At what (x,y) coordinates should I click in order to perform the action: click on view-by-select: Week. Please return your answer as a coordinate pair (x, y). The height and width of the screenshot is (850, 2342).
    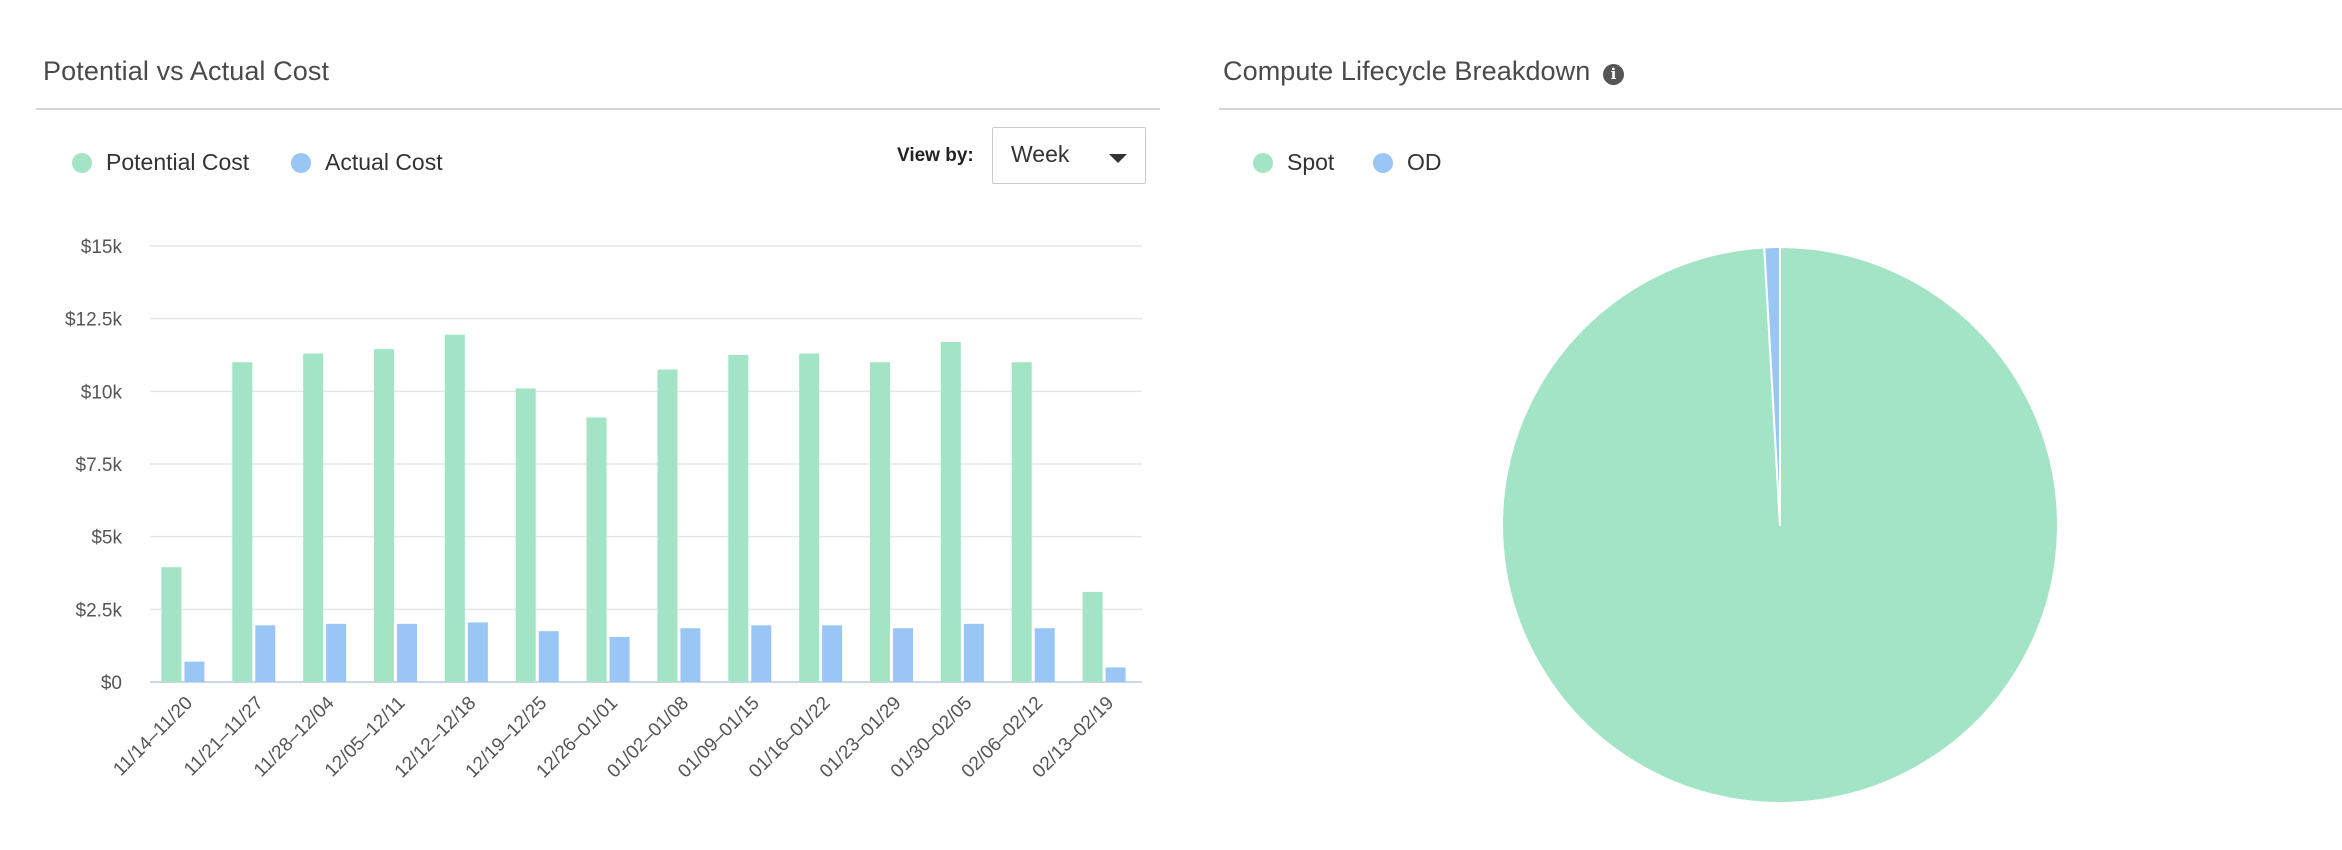
    Looking at the image, I should click on (1069, 155).